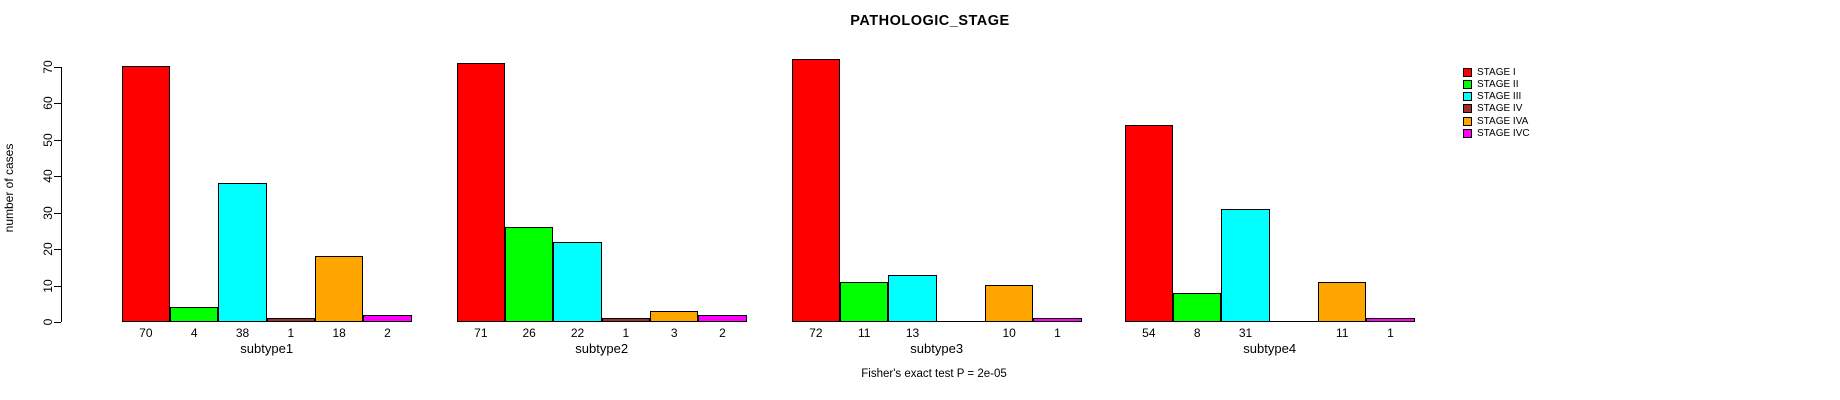 The height and width of the screenshot is (400, 1840). Describe the element at coordinates (48, 103) in the screenshot. I see `y-axis-tick-label: 60` at that location.